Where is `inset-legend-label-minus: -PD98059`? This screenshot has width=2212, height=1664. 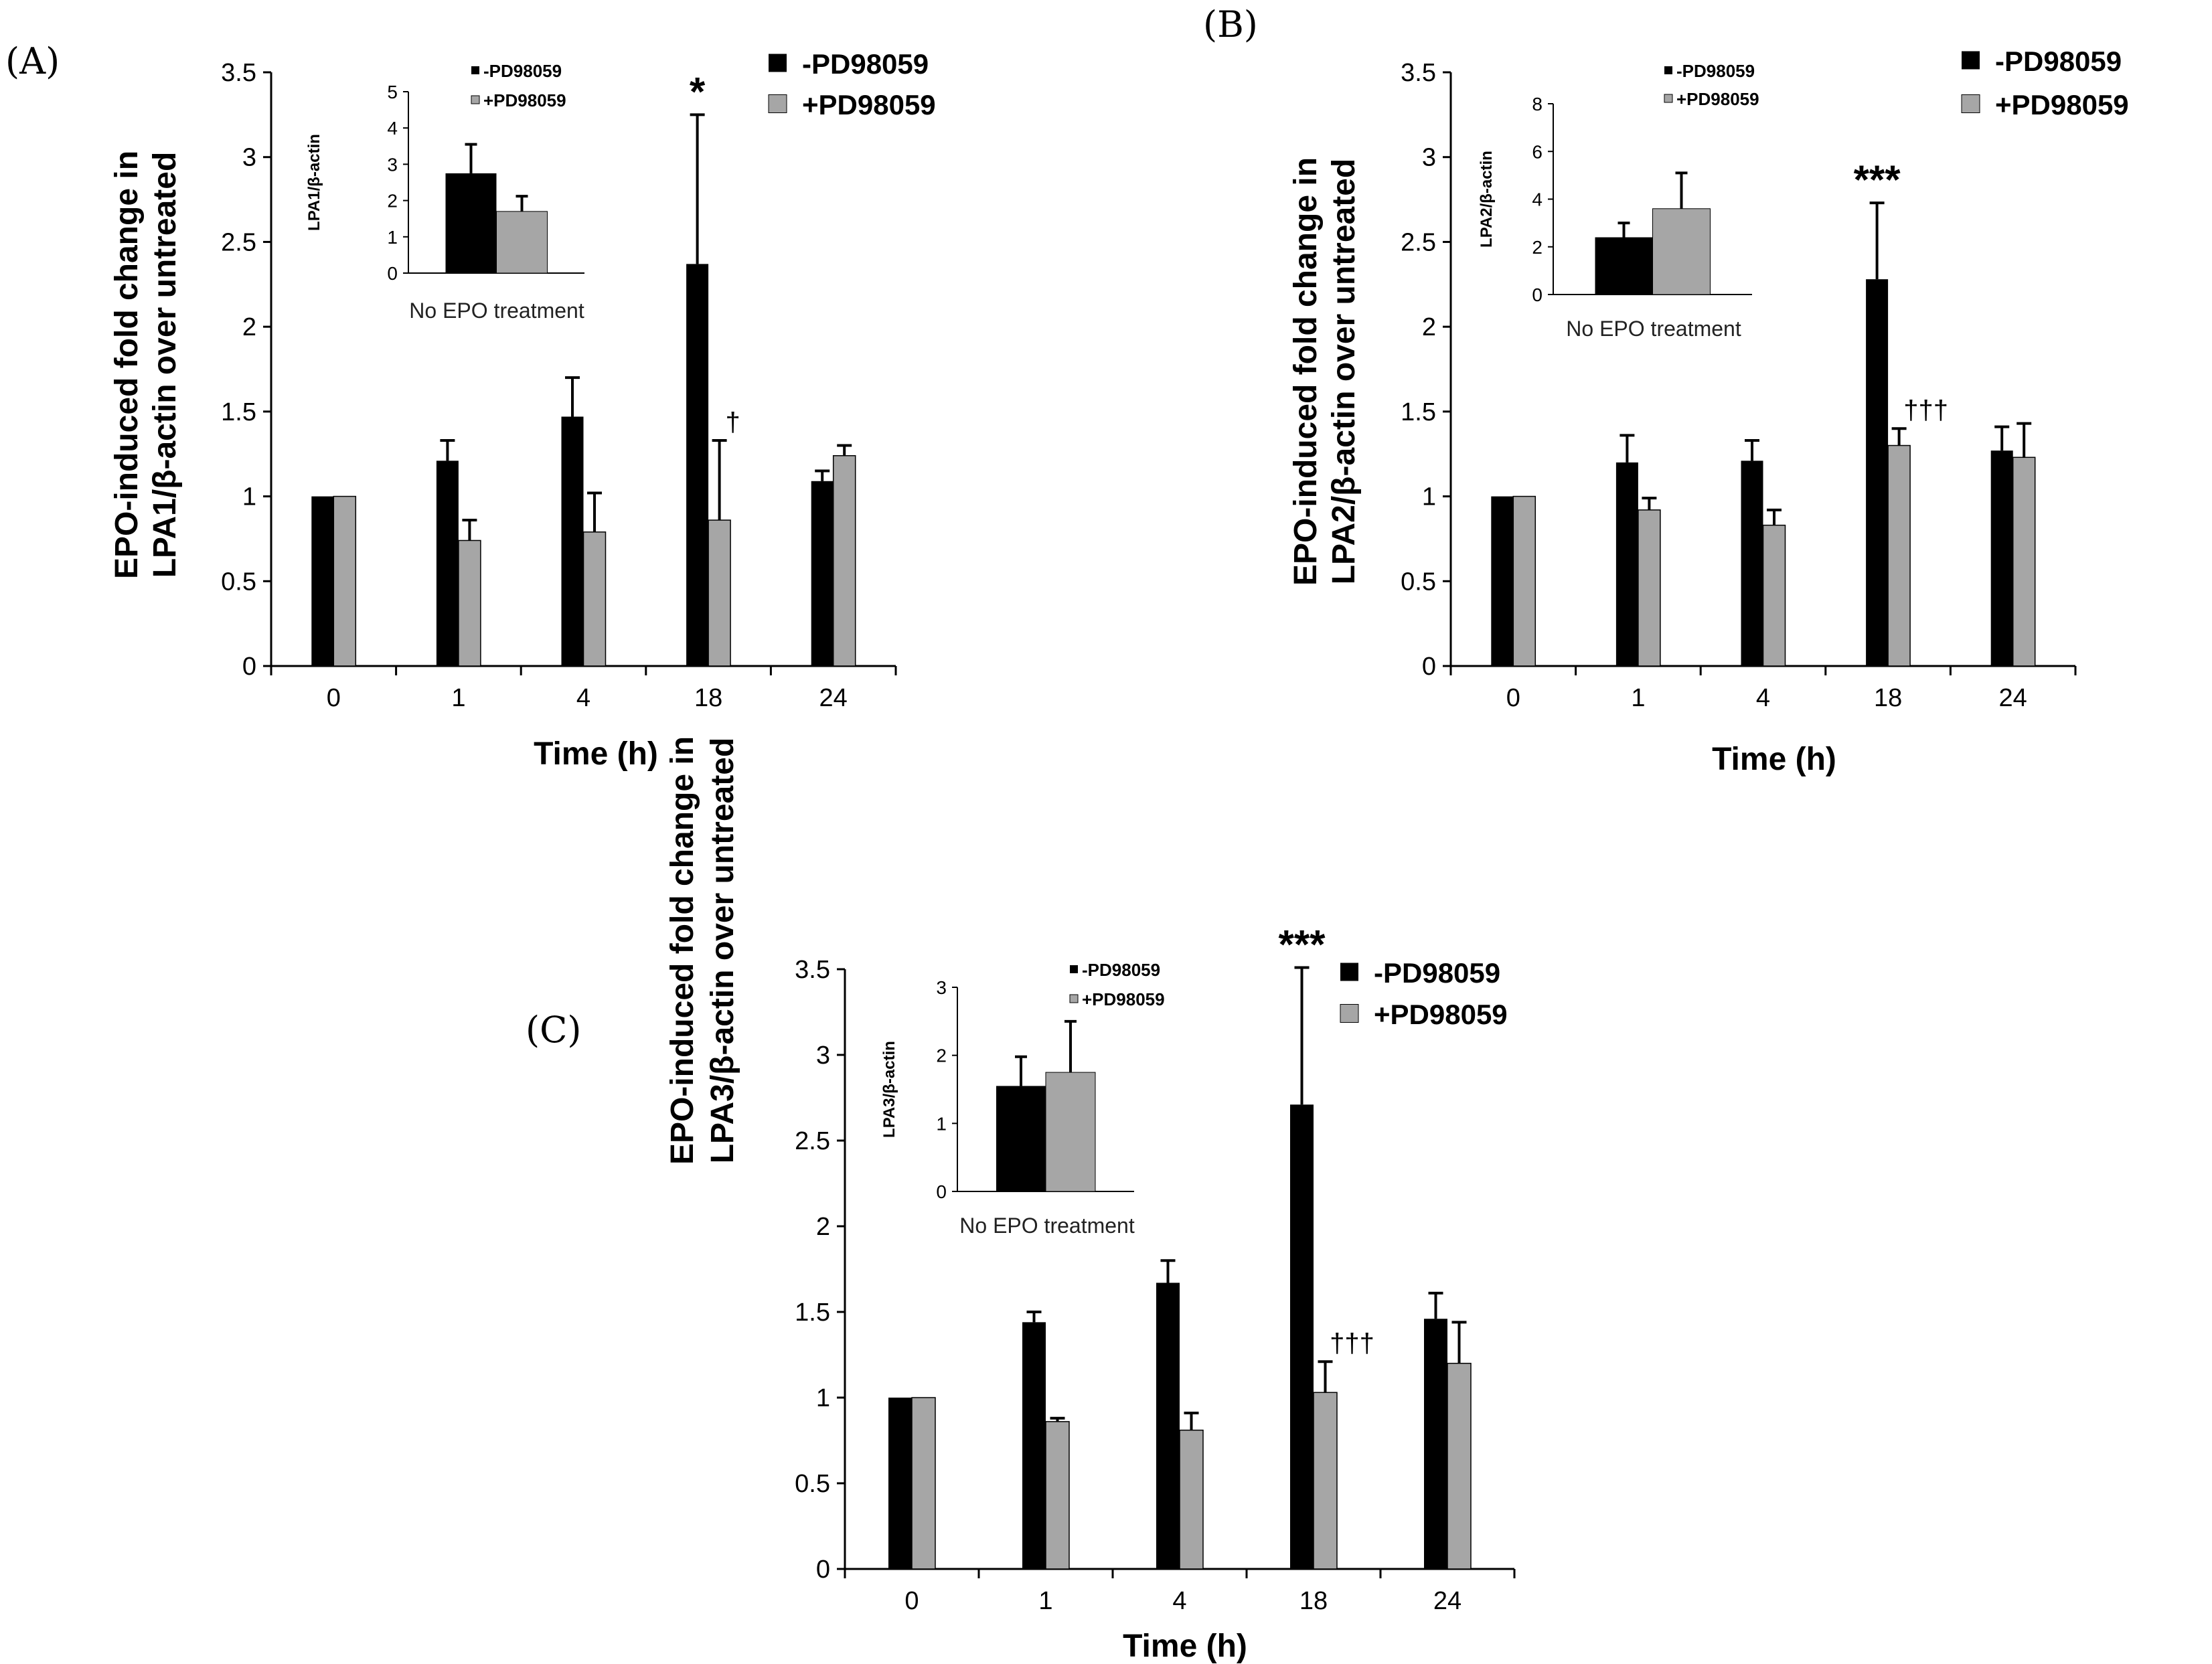 inset-legend-label-minus: -PD98059 is located at coordinates (522, 71).